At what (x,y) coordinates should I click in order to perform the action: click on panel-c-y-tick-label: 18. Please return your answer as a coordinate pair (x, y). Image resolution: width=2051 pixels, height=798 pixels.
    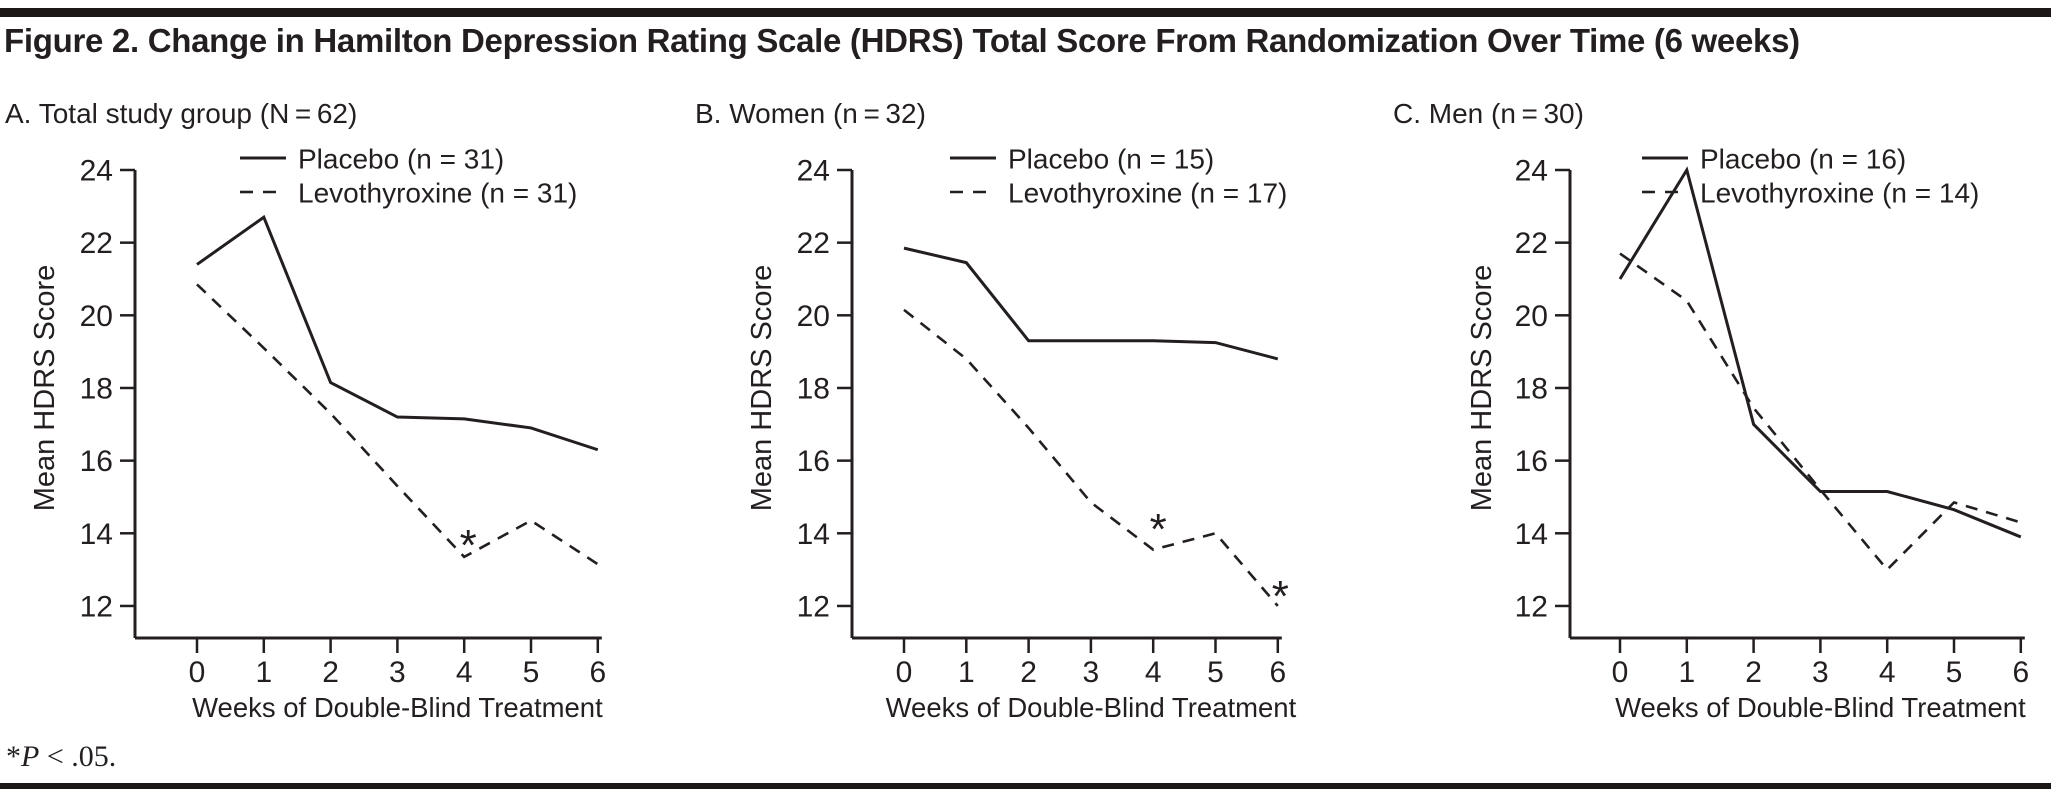
    Looking at the image, I should click on (1531, 388).